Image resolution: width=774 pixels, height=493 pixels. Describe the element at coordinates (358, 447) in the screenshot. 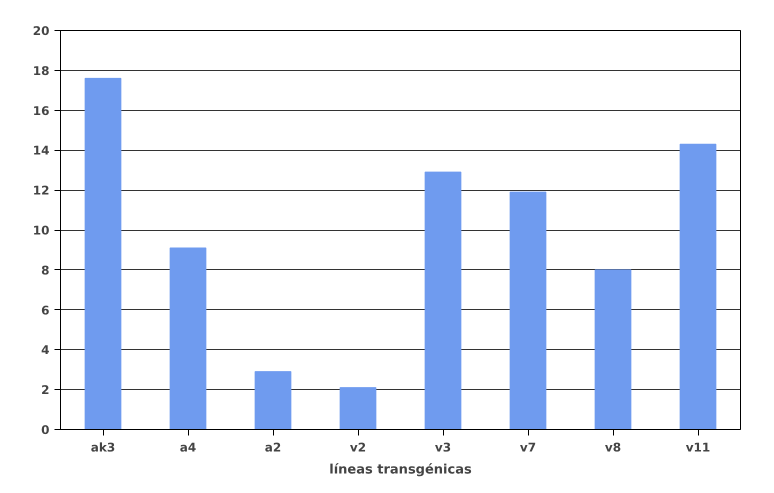

I see `x-tick-label: v2` at that location.